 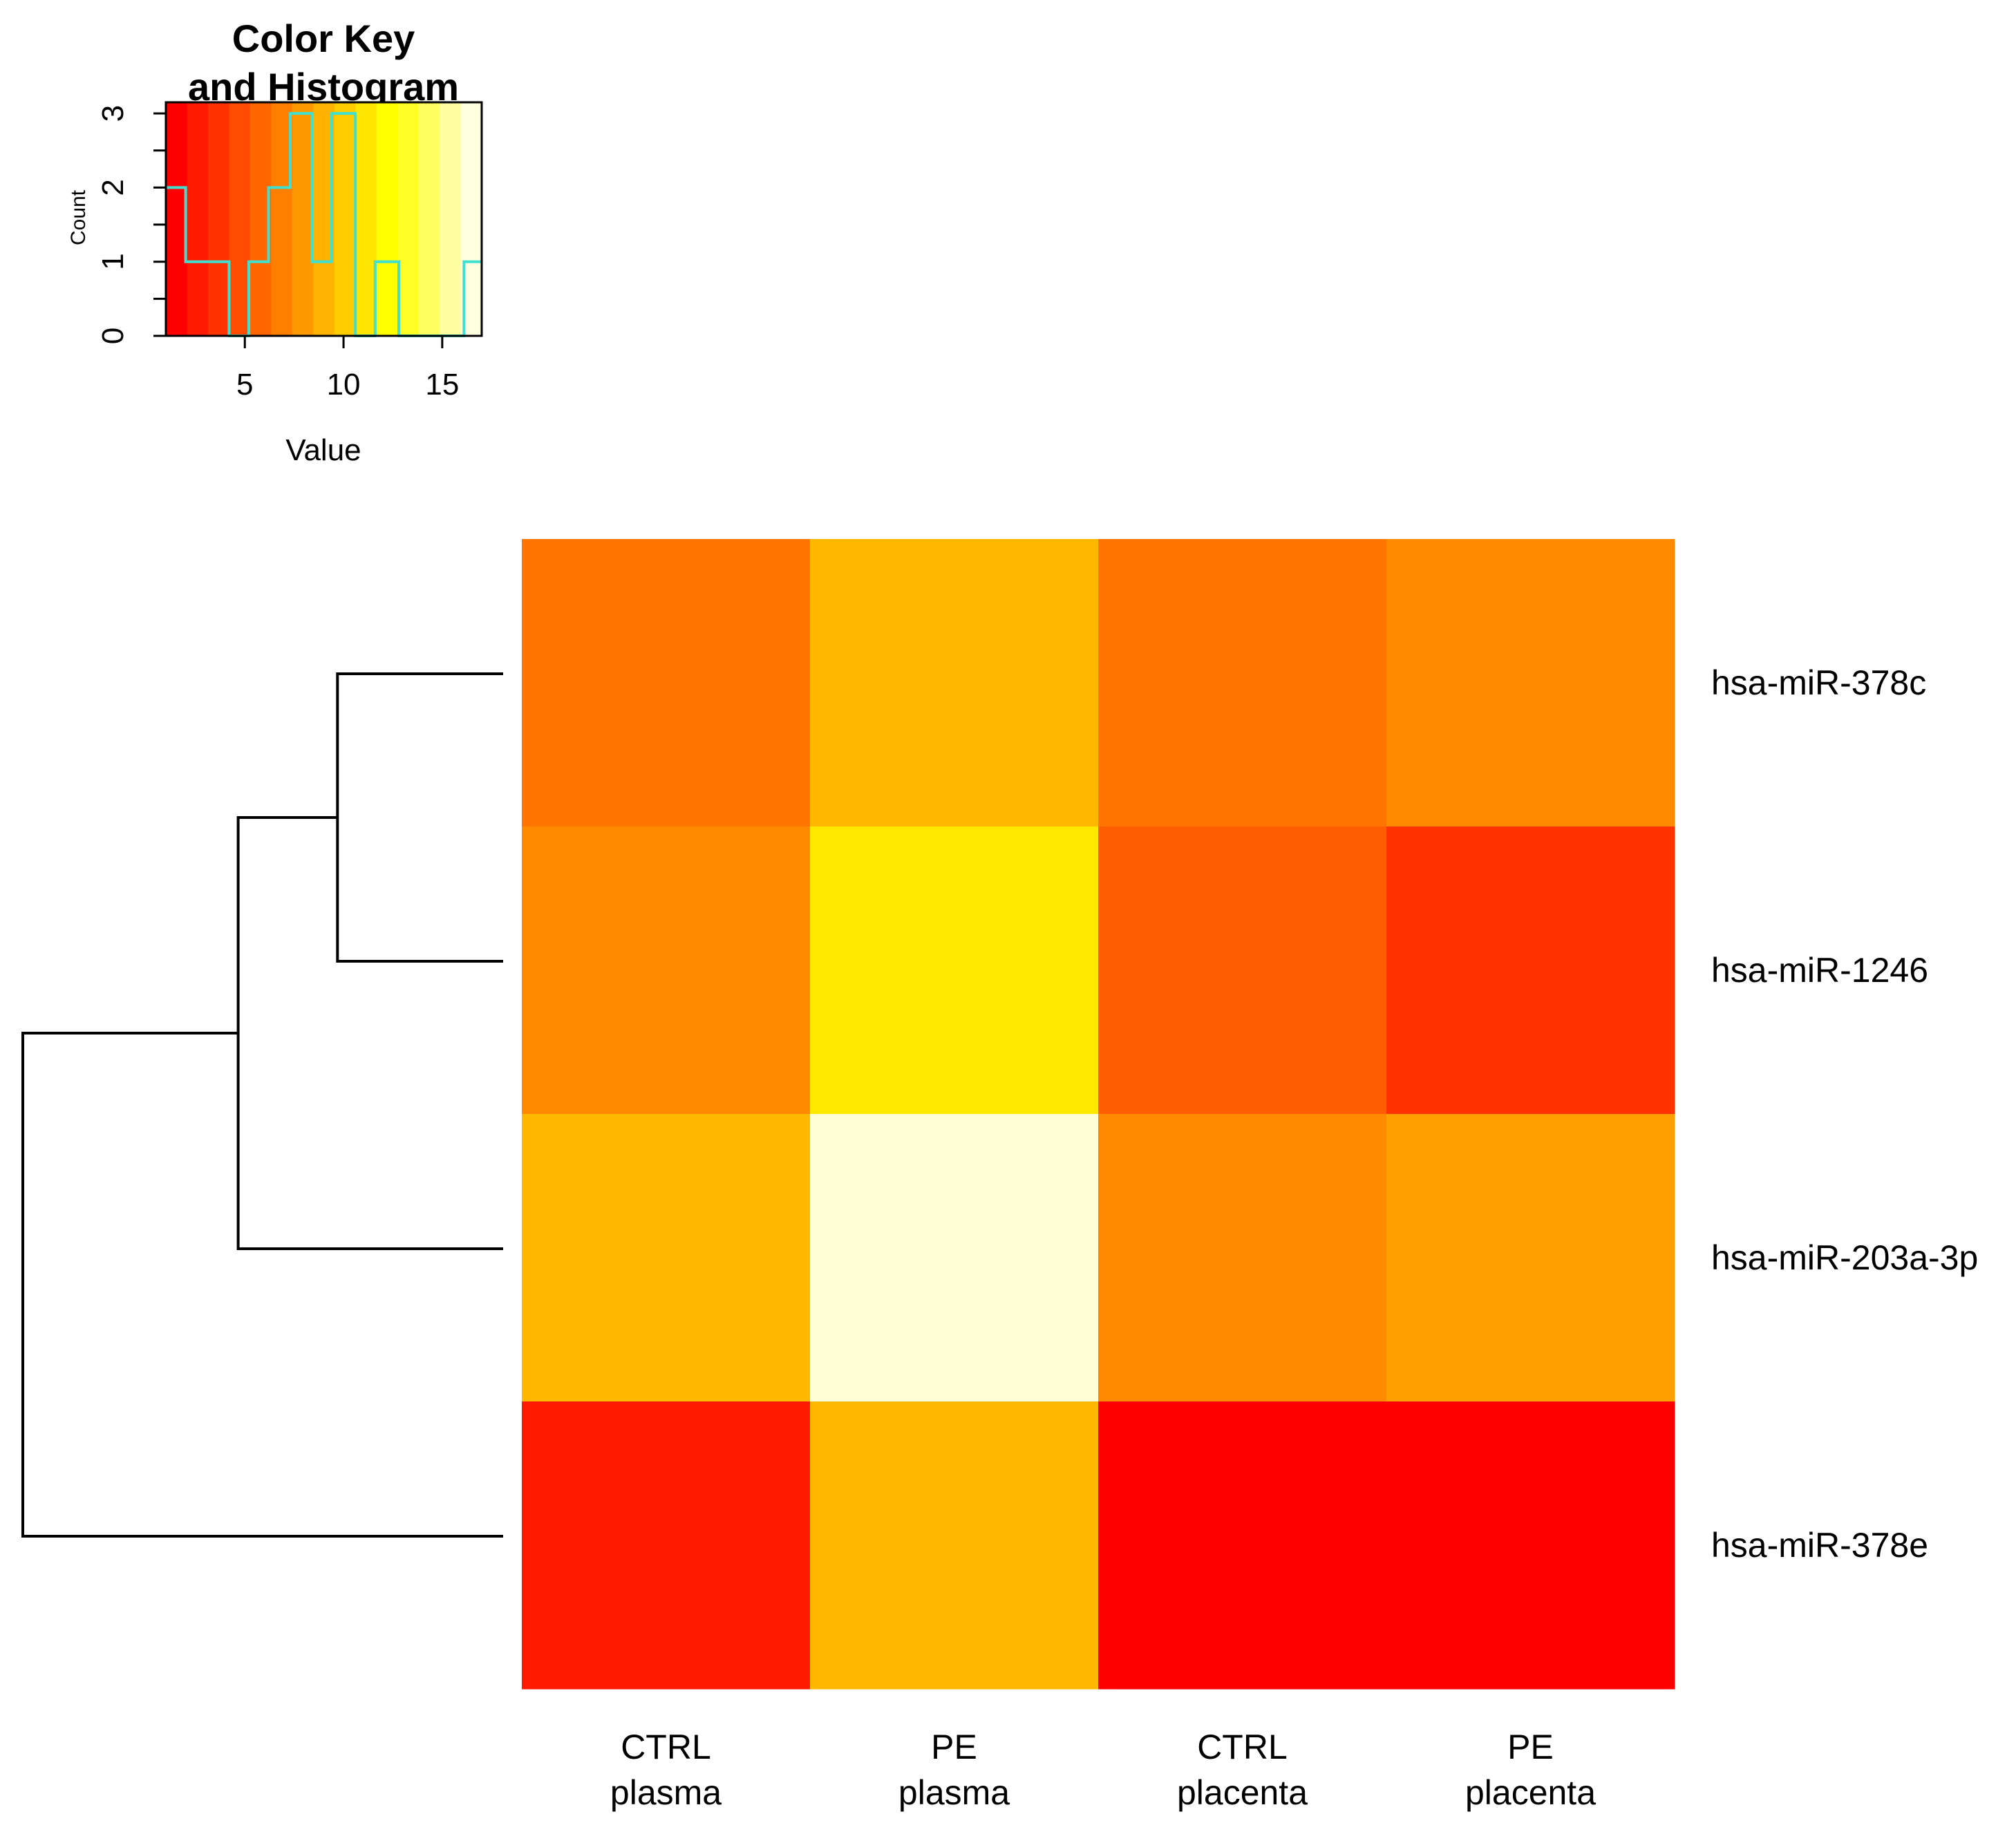 What do you see at coordinates (324, 38) in the screenshot?
I see `color-key-title-line1: Color Key` at bounding box center [324, 38].